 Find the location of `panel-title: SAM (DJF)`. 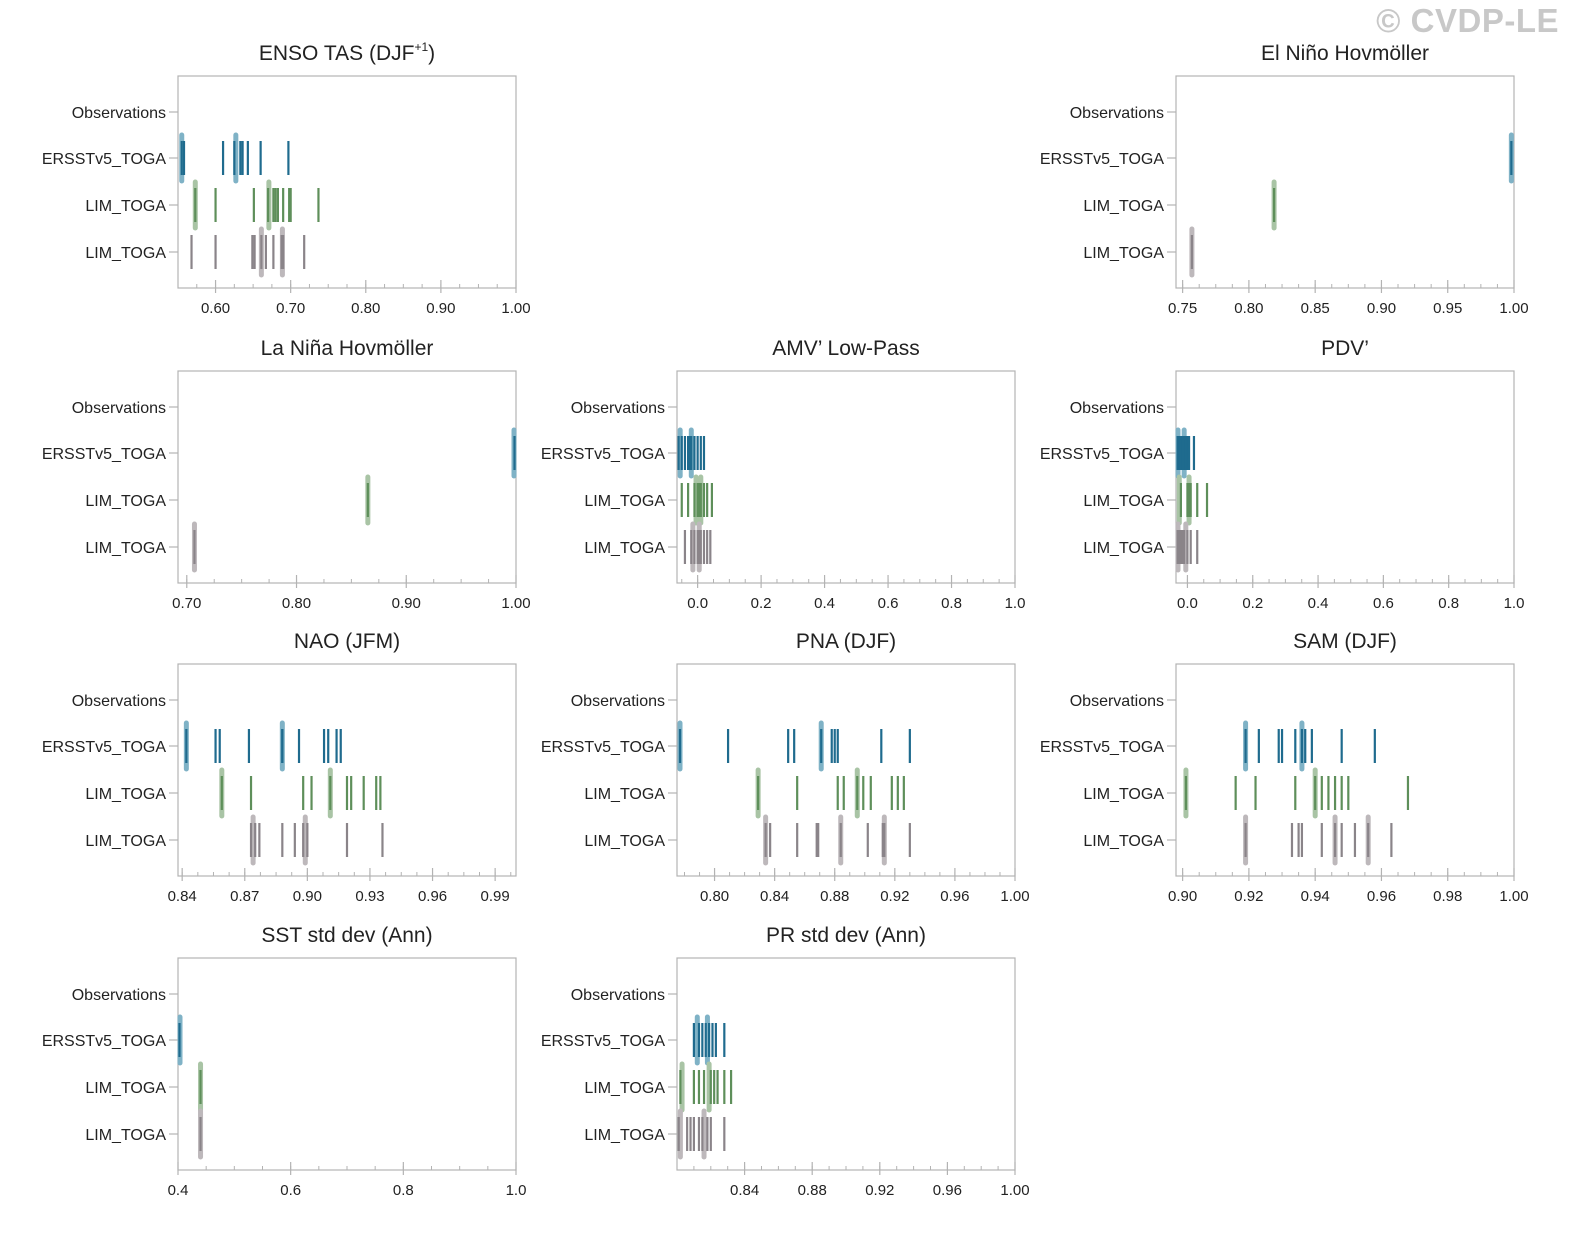

panel-title: SAM (DJF) is located at coordinates (1345, 641).